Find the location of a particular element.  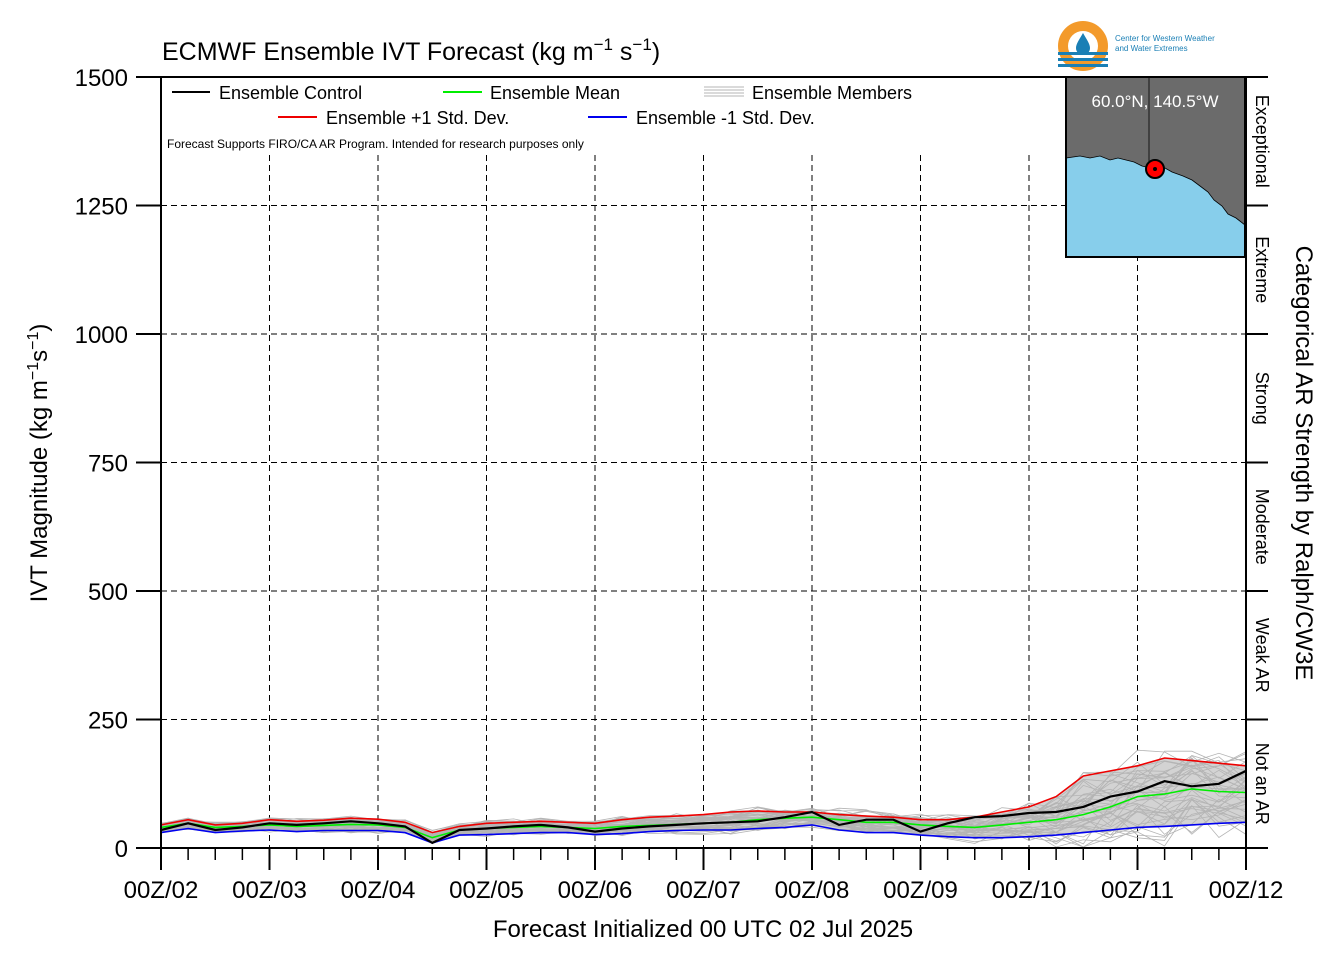

category-label: Not an AR is located at coordinates (1262, 784).